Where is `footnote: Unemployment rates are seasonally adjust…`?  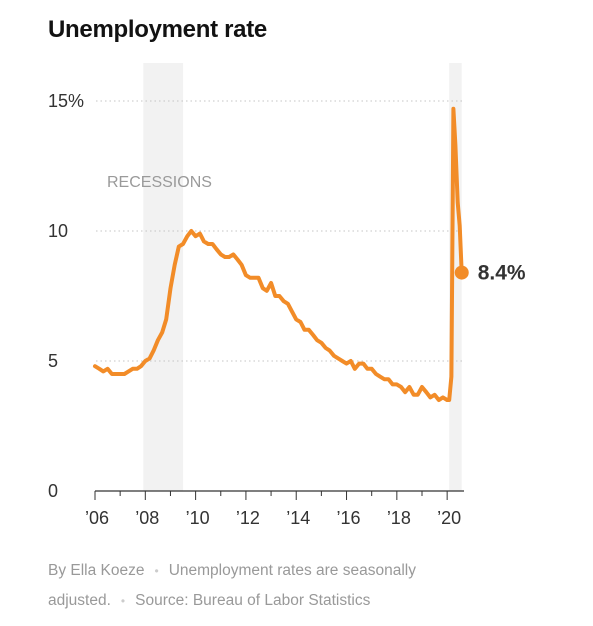 footnote: Unemployment rates are seasonally adjust… is located at coordinates (232, 585).